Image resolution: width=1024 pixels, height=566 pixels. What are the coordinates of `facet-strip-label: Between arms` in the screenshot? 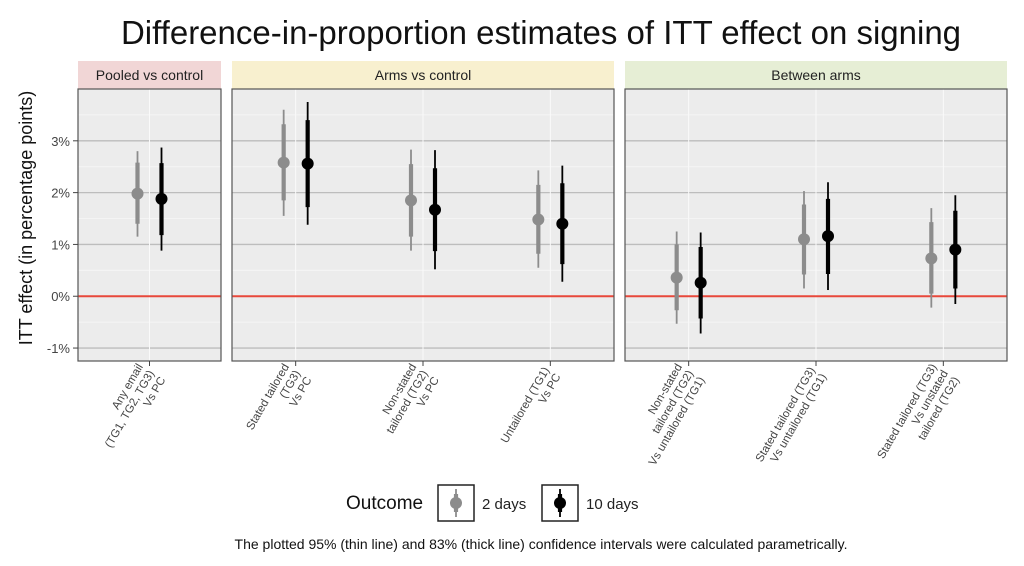 It's located at (815, 75).